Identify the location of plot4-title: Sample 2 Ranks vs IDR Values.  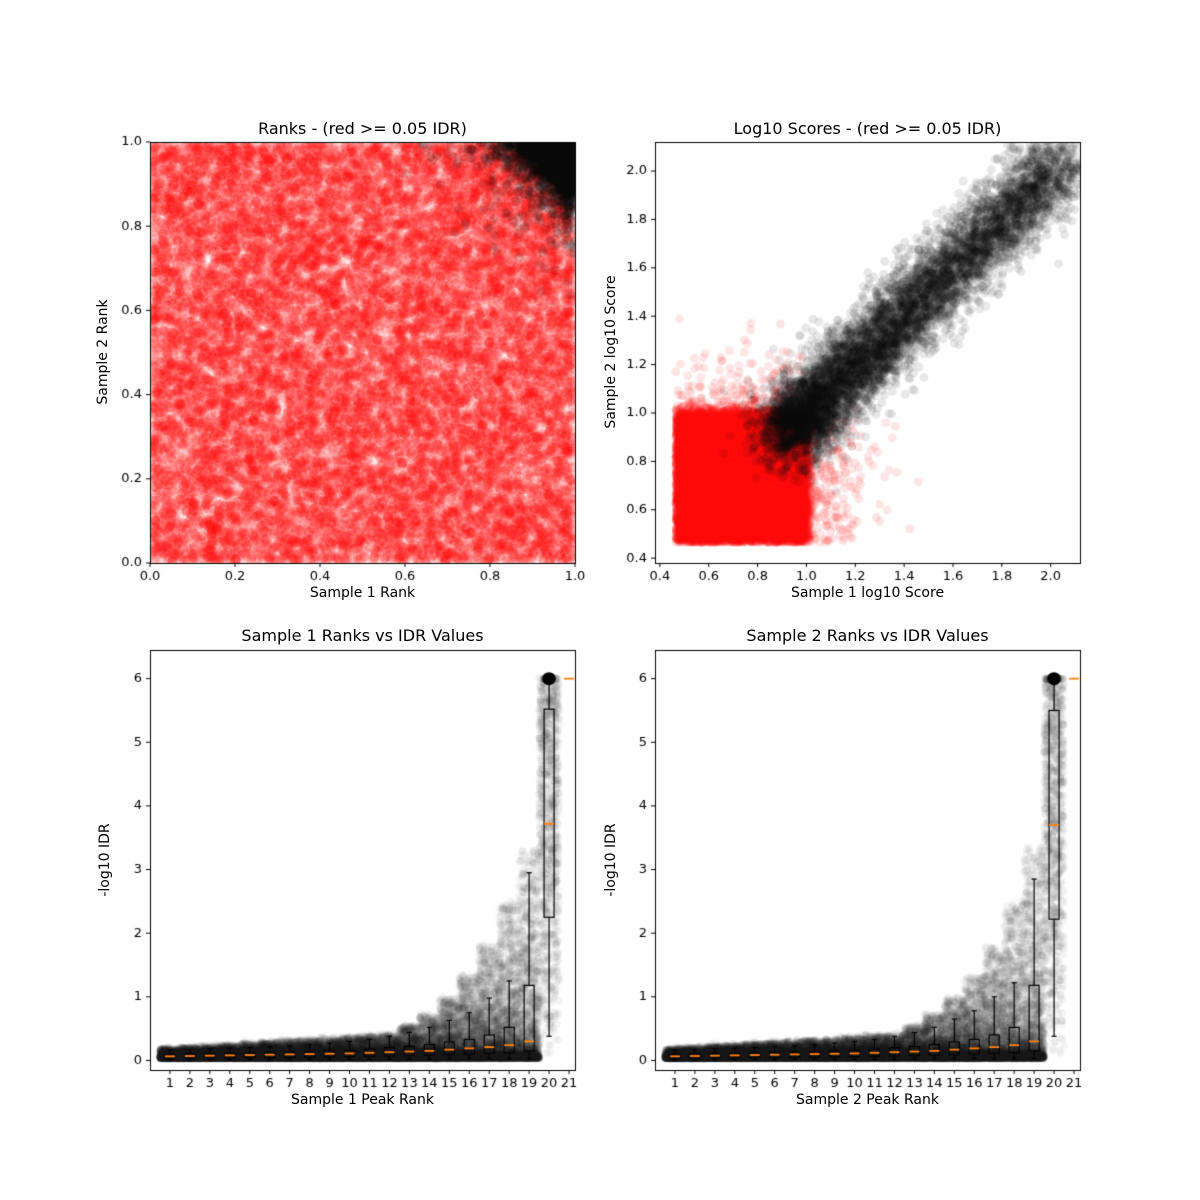
(867, 635).